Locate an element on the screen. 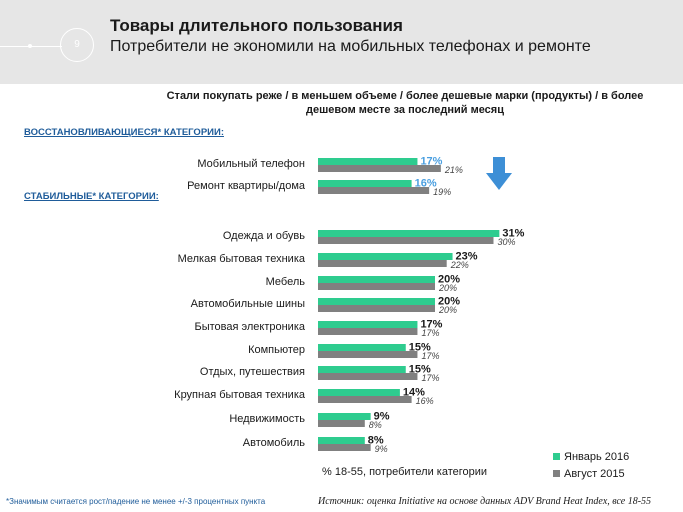  category-label: Ремонт квартиры/дома is located at coordinates (246, 186).